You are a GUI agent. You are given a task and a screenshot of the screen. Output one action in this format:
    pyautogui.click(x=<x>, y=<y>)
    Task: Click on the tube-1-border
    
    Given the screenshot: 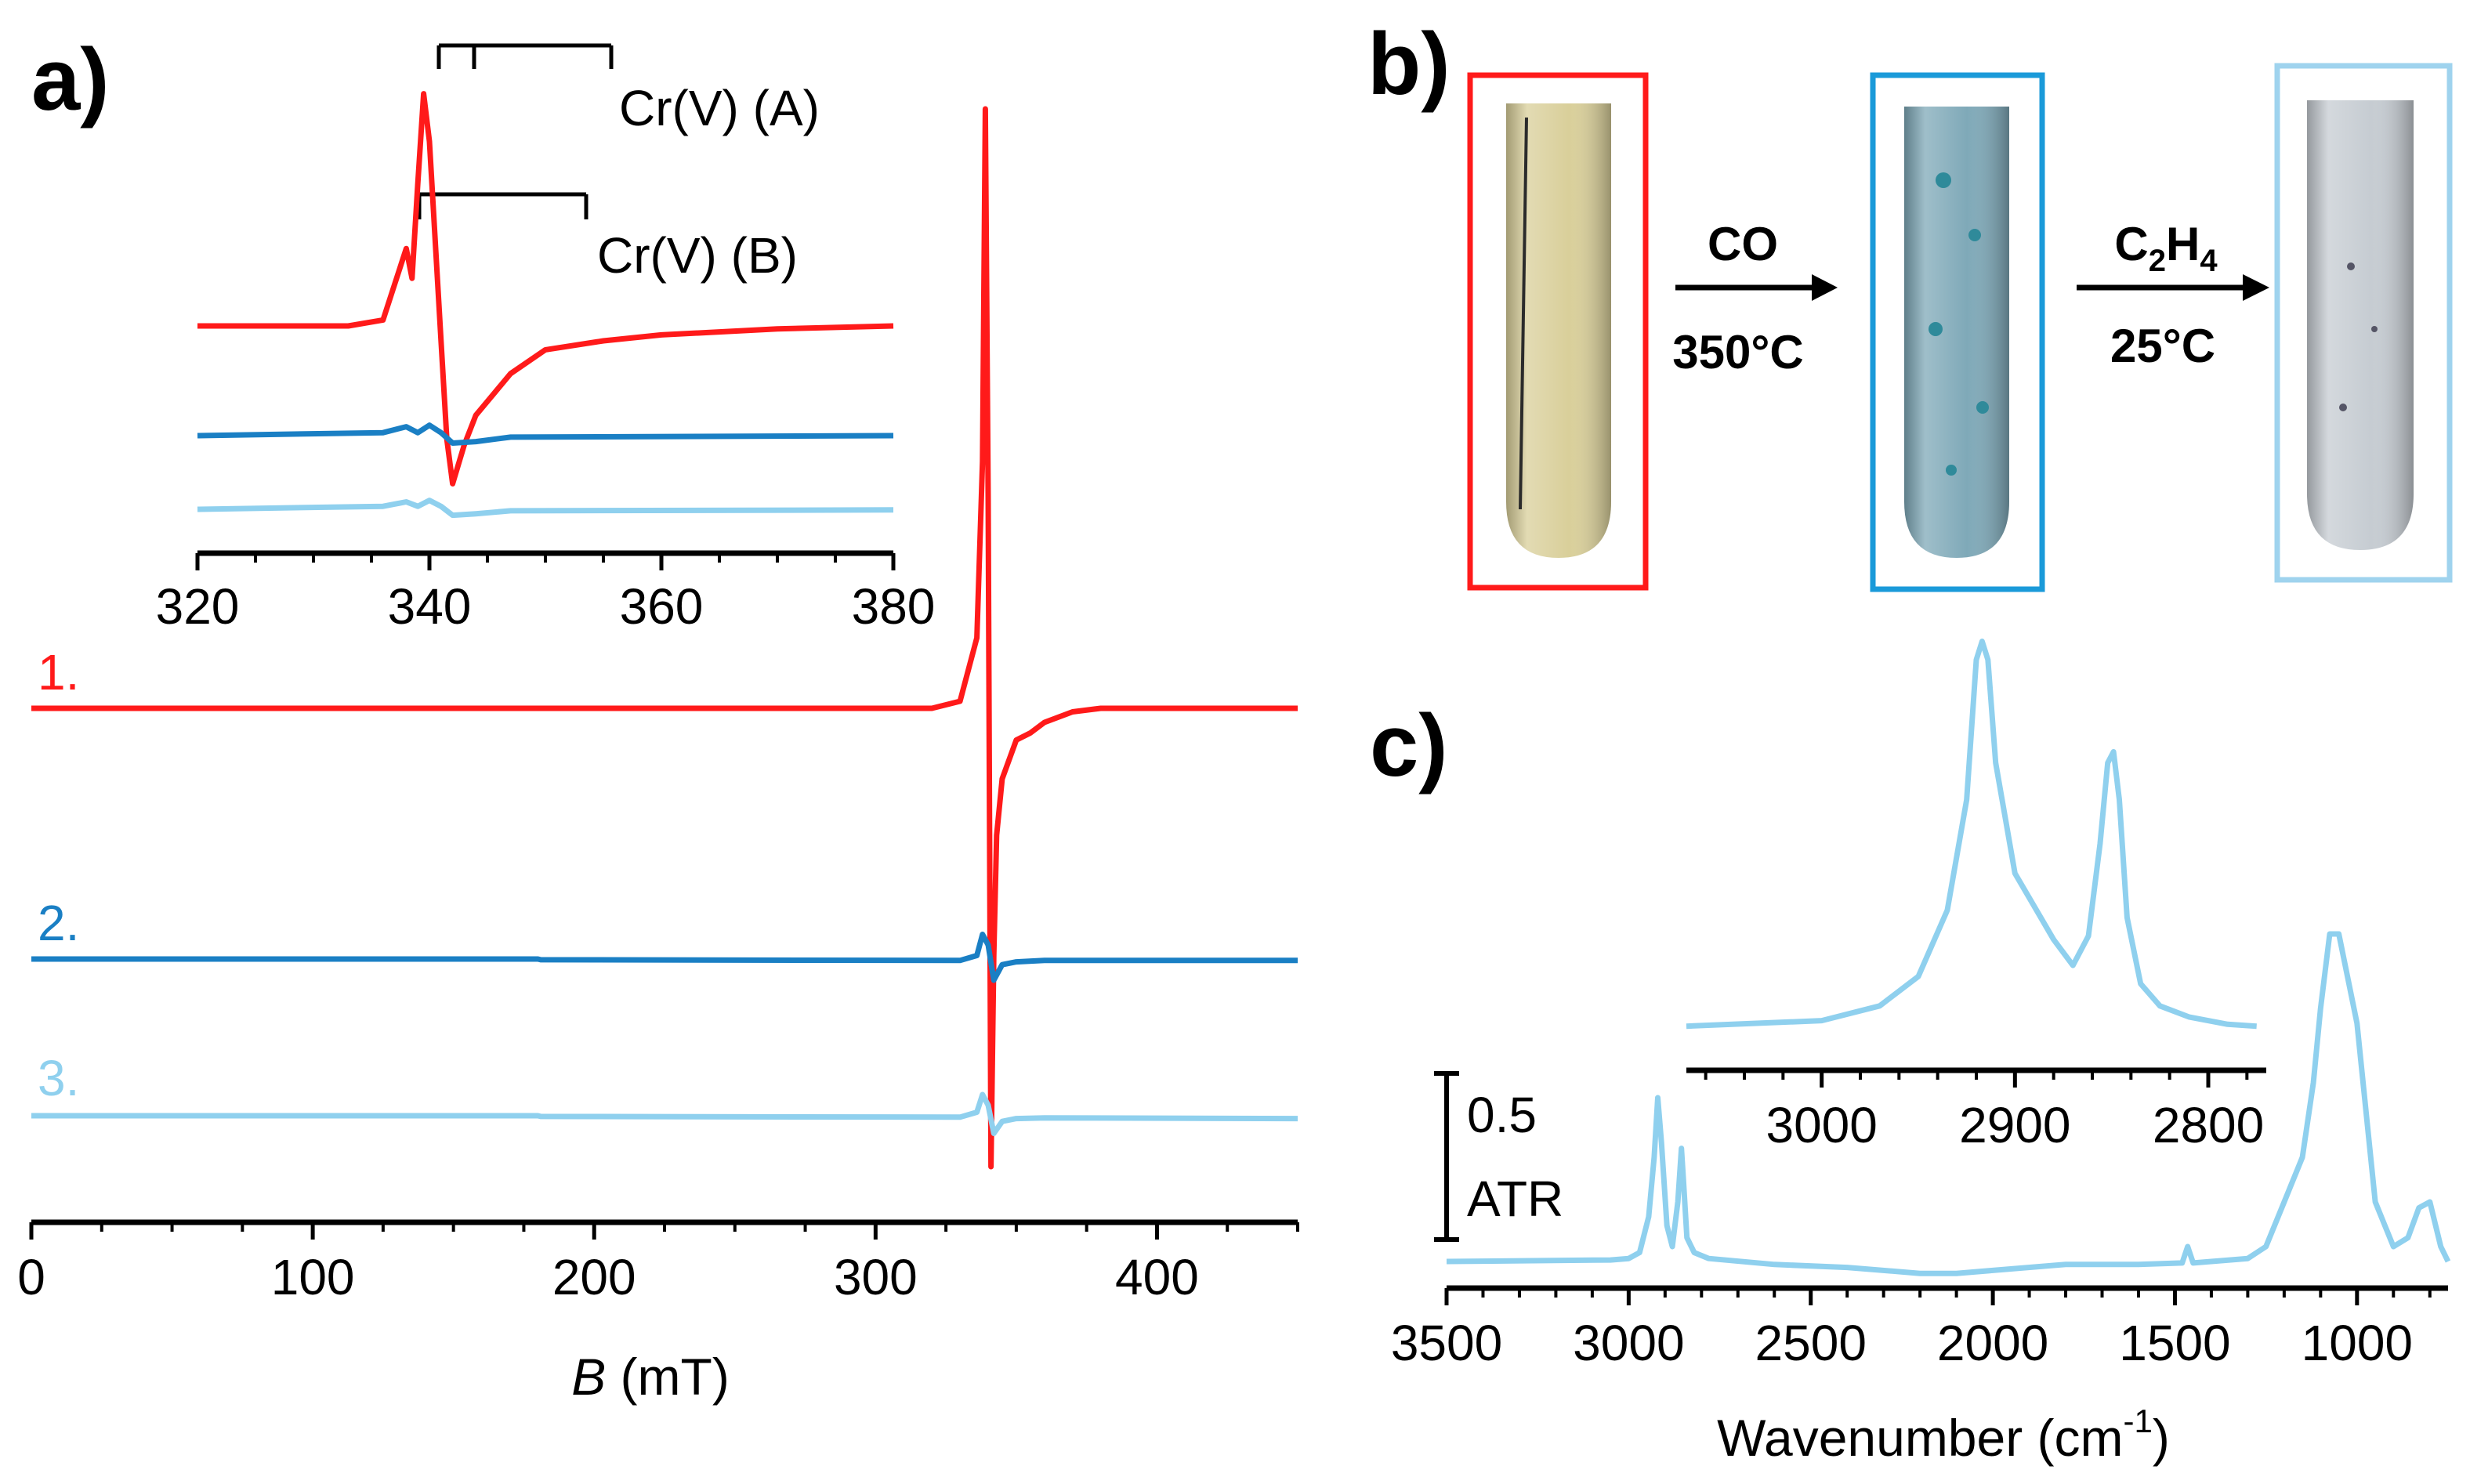 What is the action you would take?
    pyautogui.click(x=1558, y=331)
    